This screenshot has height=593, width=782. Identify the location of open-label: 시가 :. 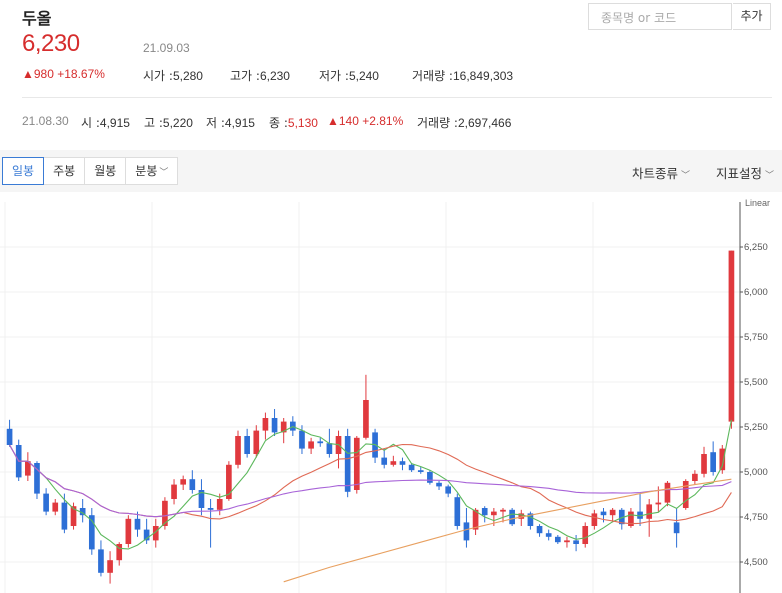
(158, 76).